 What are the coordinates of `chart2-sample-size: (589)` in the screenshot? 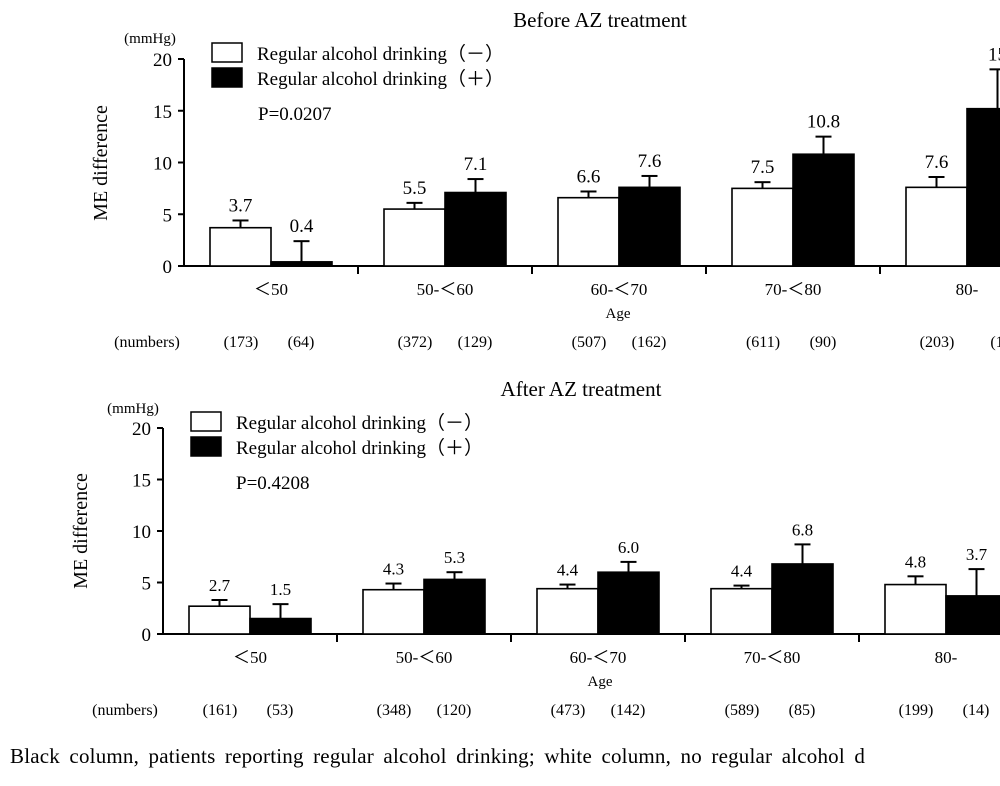 It's located at (742, 710).